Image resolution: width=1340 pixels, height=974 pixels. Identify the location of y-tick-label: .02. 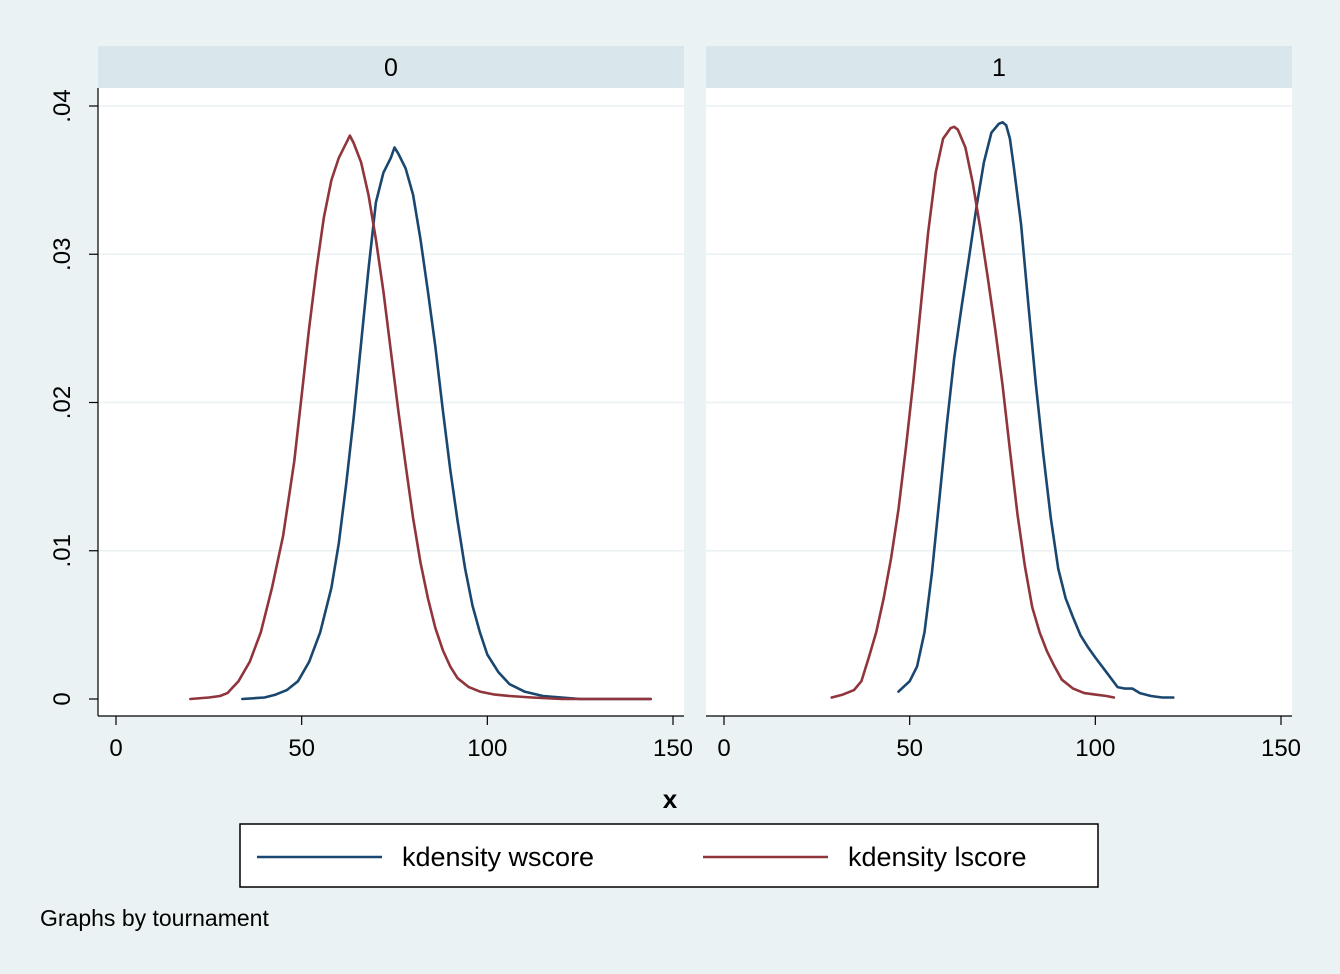
(62, 402).